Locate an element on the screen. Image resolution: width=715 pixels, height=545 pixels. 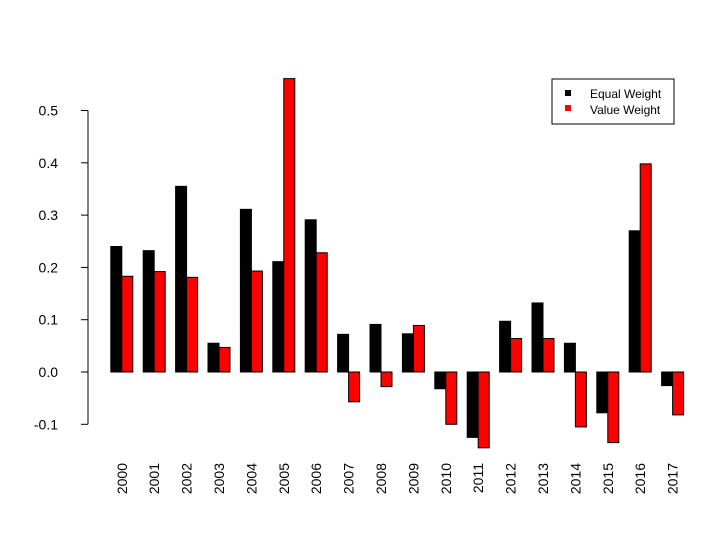
legend-swatch-value-weight is located at coordinates (568, 108).